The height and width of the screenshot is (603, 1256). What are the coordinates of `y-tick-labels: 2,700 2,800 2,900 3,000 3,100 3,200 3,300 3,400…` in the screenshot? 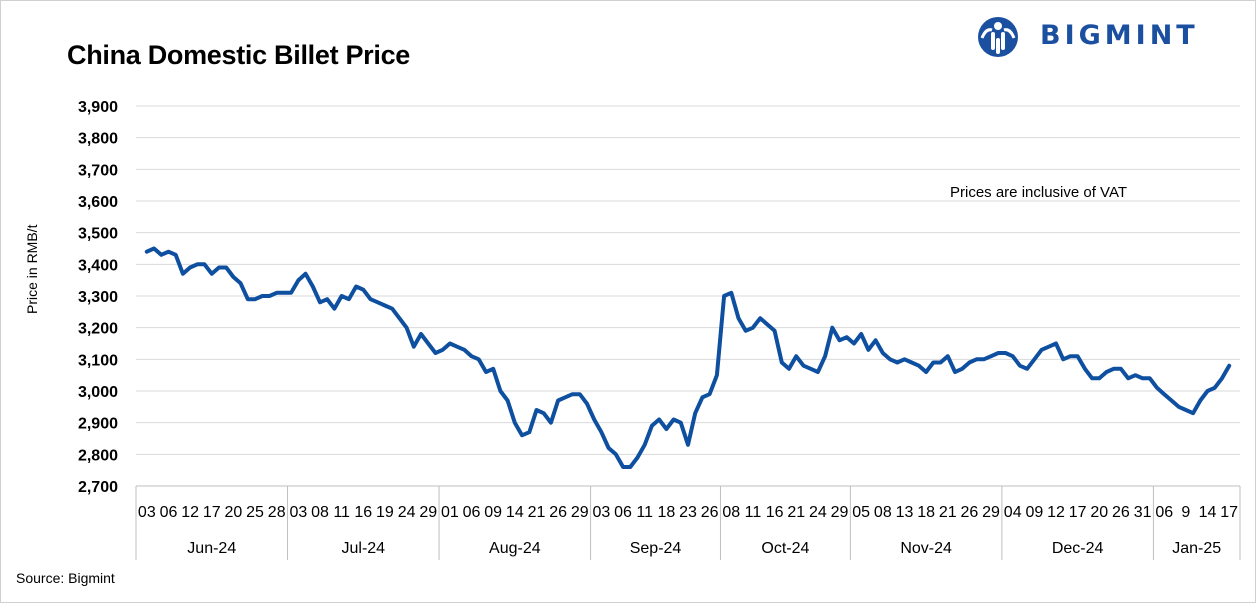 It's located at (98, 297).